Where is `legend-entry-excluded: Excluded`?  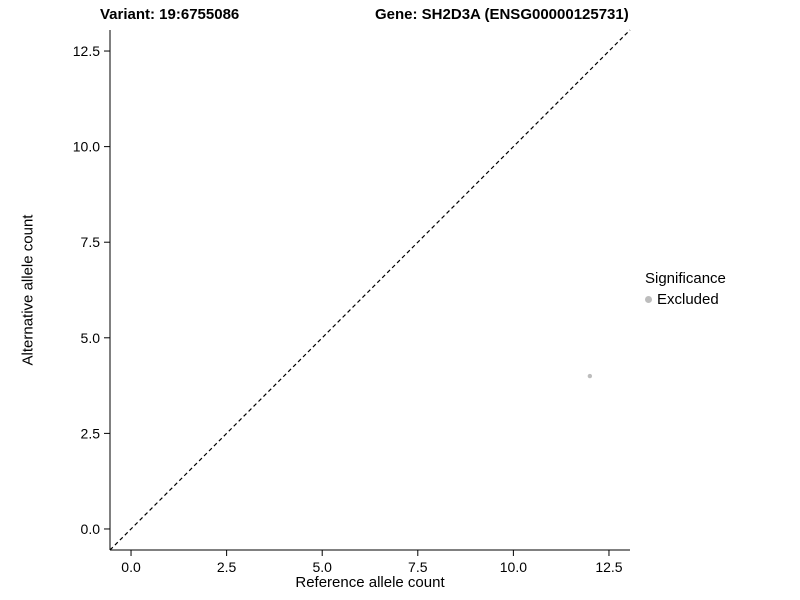
legend-entry-excluded: Excluded is located at coordinates (685, 299).